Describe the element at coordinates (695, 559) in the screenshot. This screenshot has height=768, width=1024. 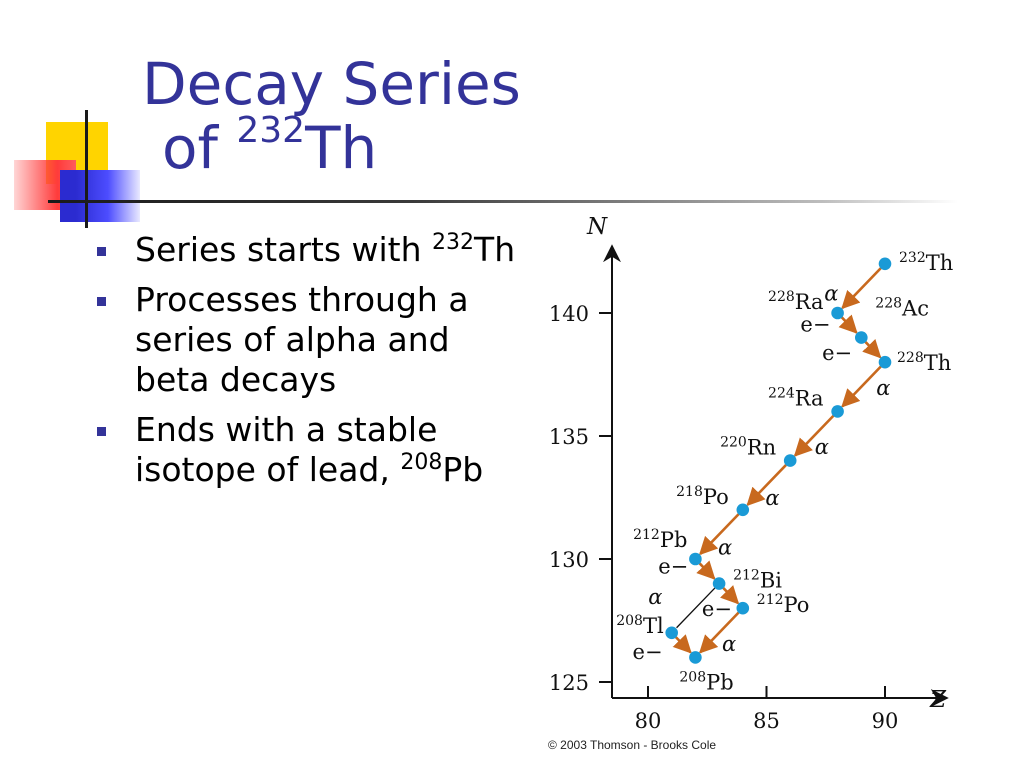
I see `nuclide-point-pb212` at that location.